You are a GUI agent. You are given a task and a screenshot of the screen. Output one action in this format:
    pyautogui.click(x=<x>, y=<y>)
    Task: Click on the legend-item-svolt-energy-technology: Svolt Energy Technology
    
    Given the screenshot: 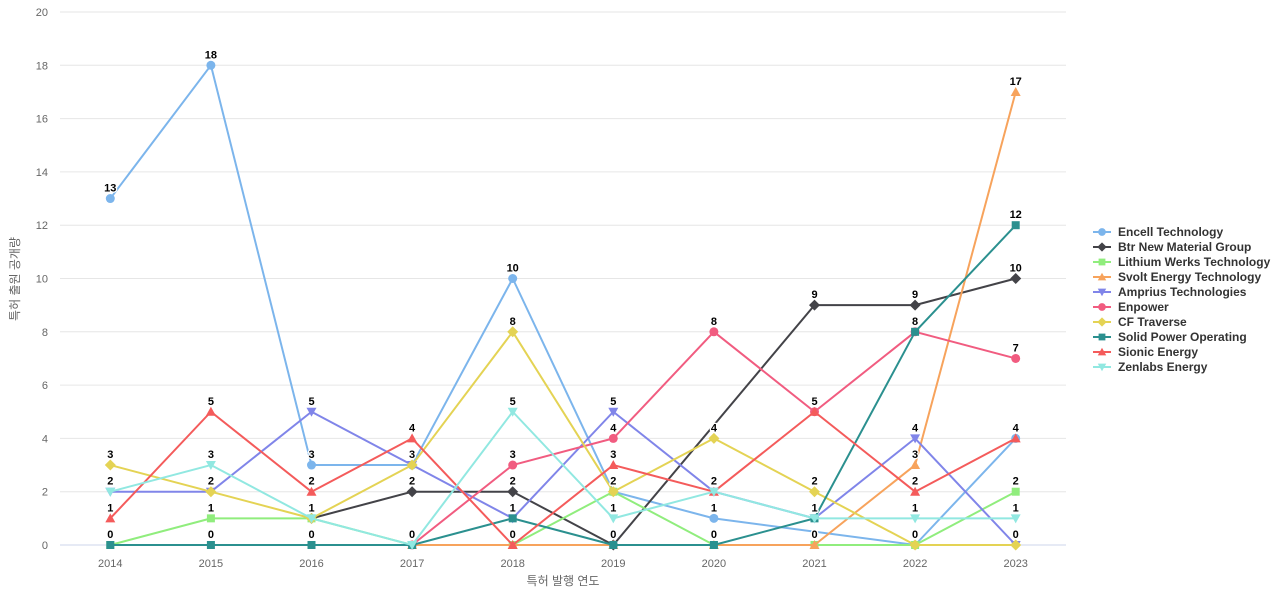 What is the action you would take?
    pyautogui.click(x=1181, y=276)
    